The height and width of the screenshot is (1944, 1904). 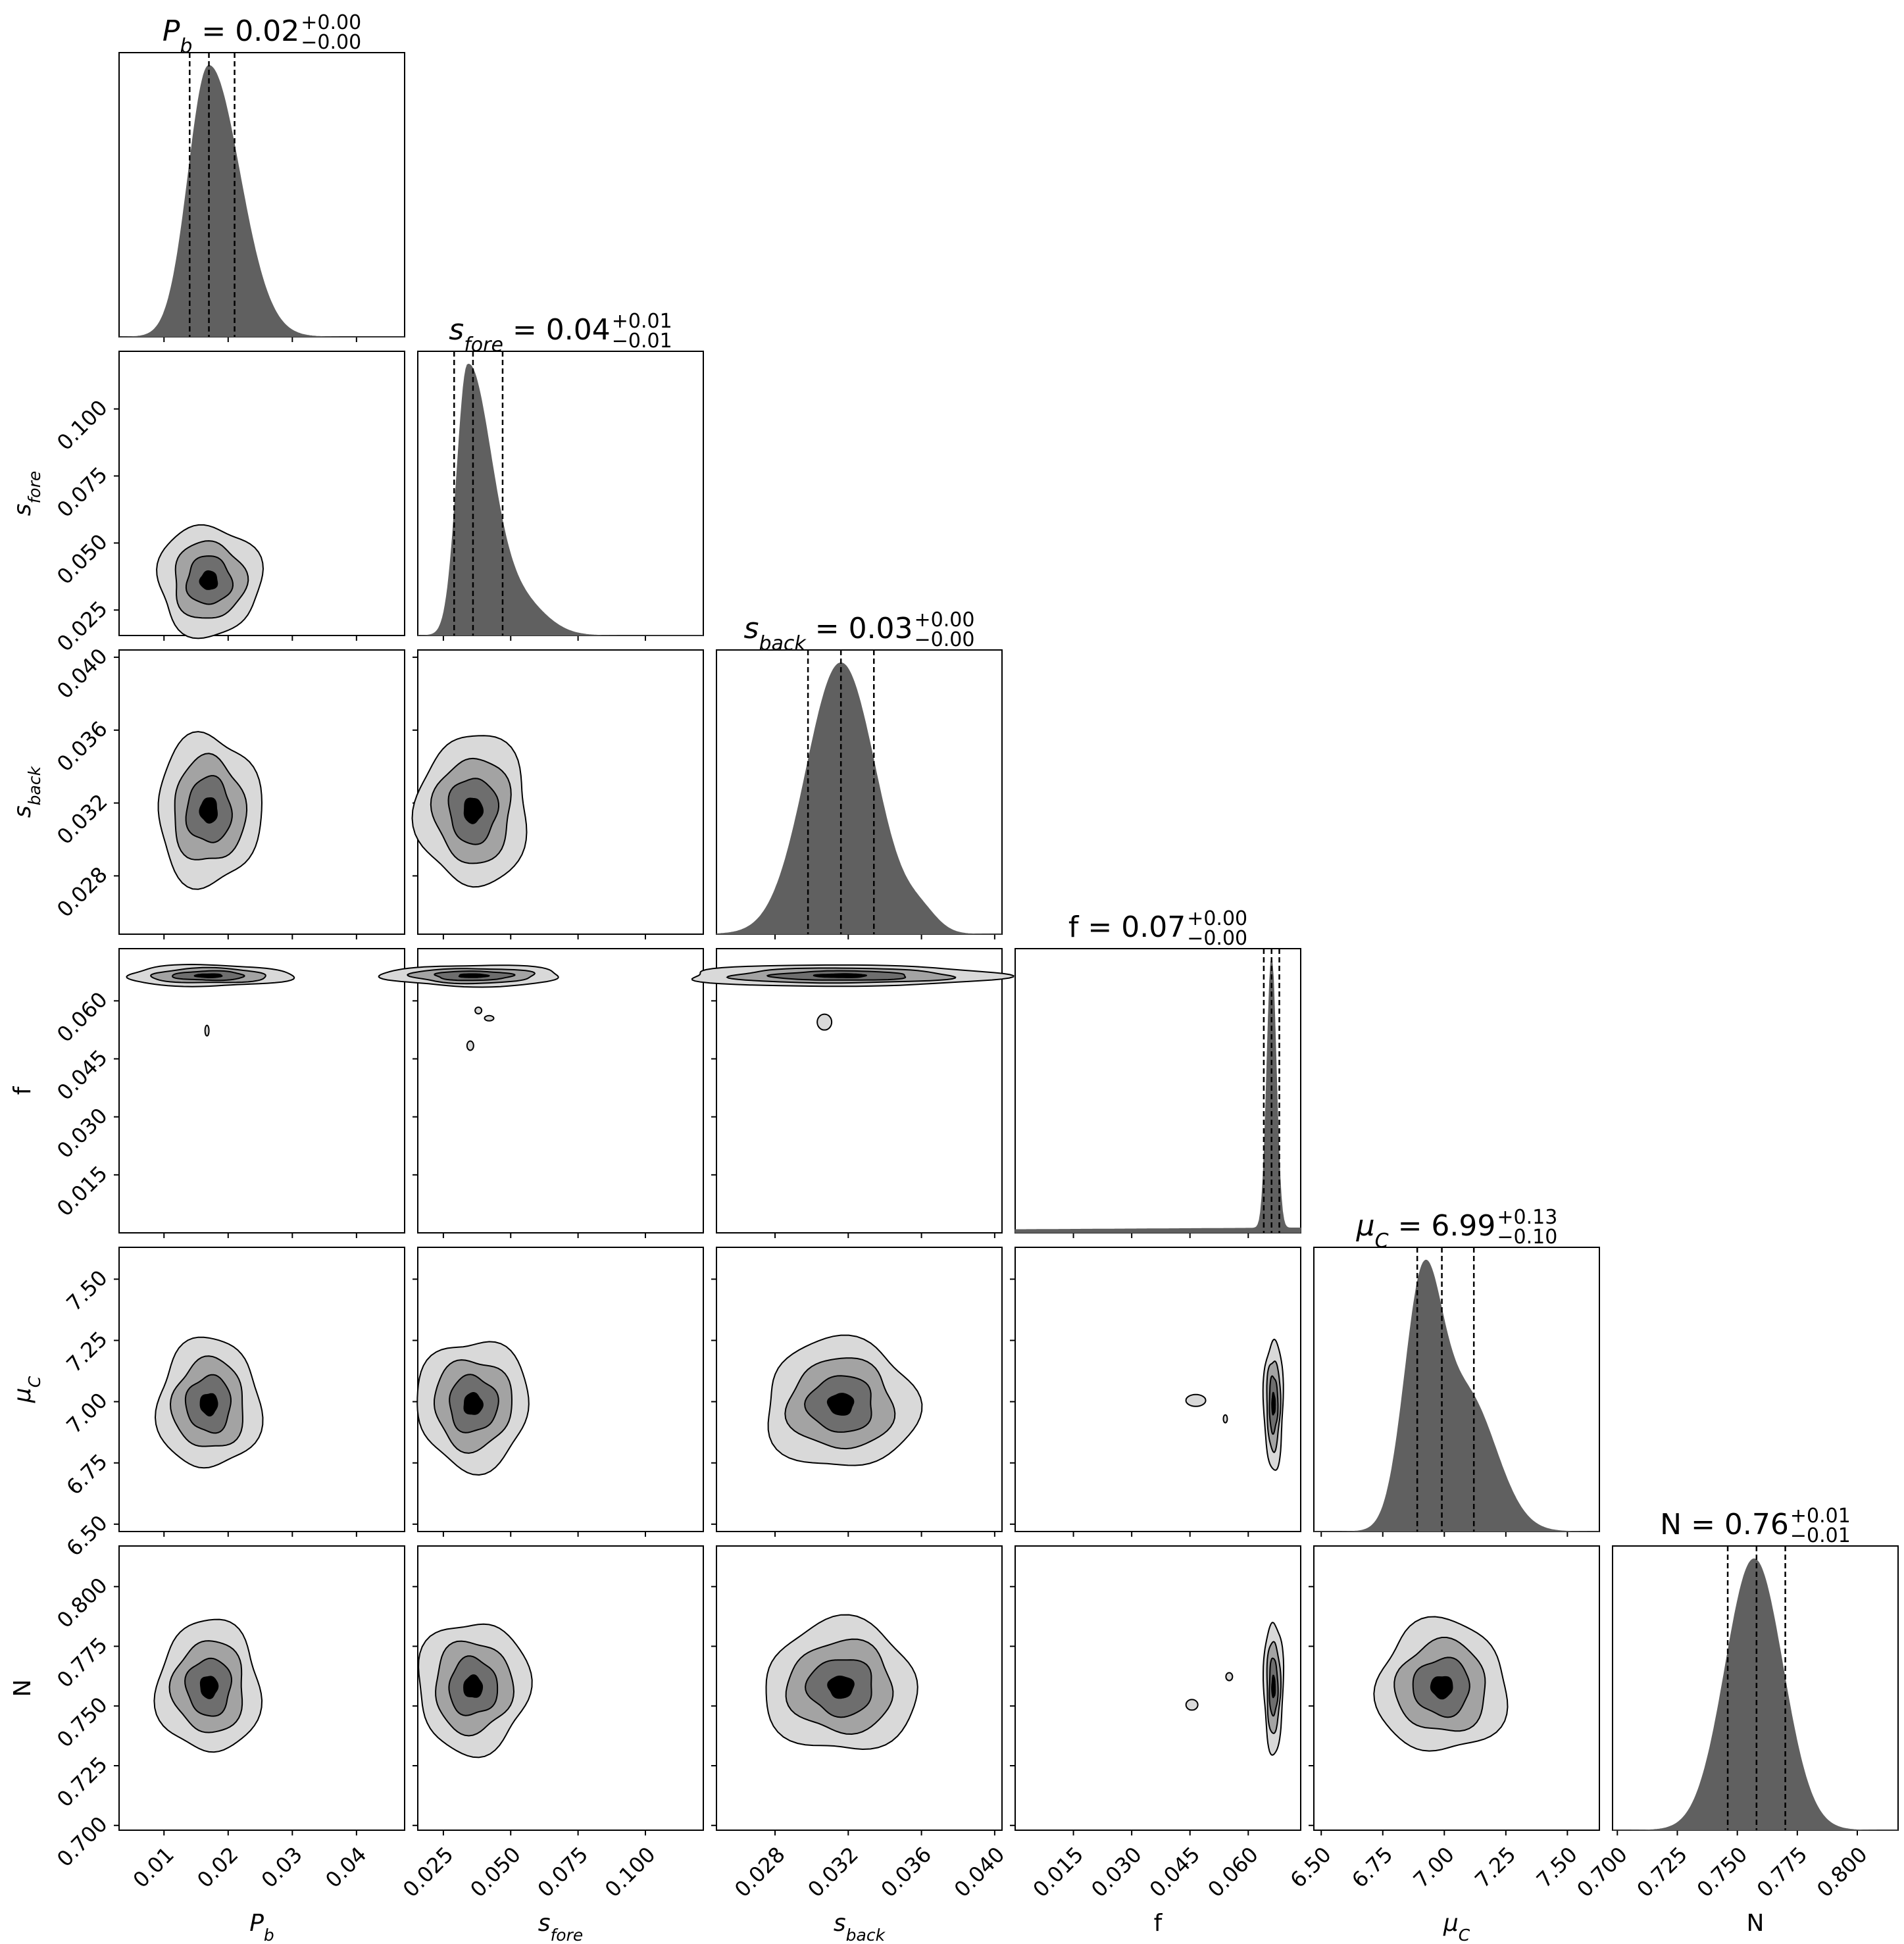 What do you see at coordinates (261, 1389) in the screenshot?
I see `panel-frame-muC-Pb` at bounding box center [261, 1389].